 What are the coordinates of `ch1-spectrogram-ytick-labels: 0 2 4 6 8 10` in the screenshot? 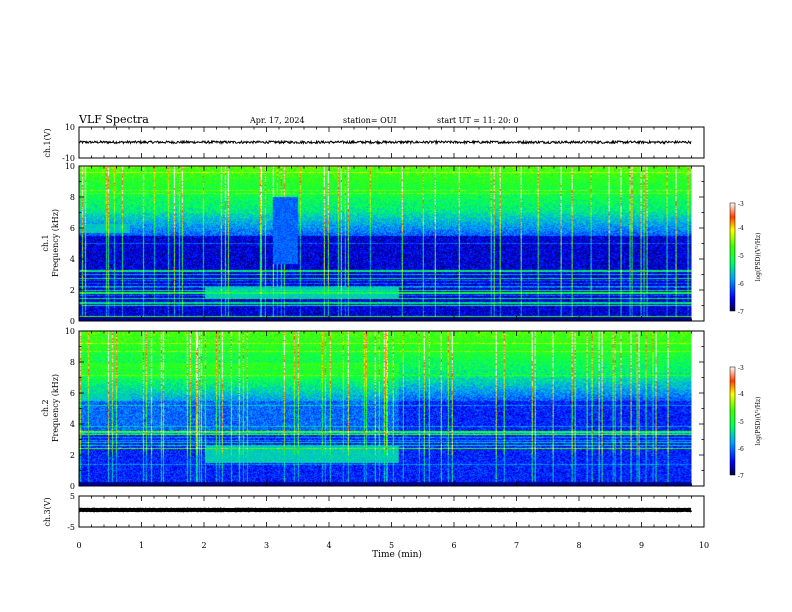 It's located at (70, 244).